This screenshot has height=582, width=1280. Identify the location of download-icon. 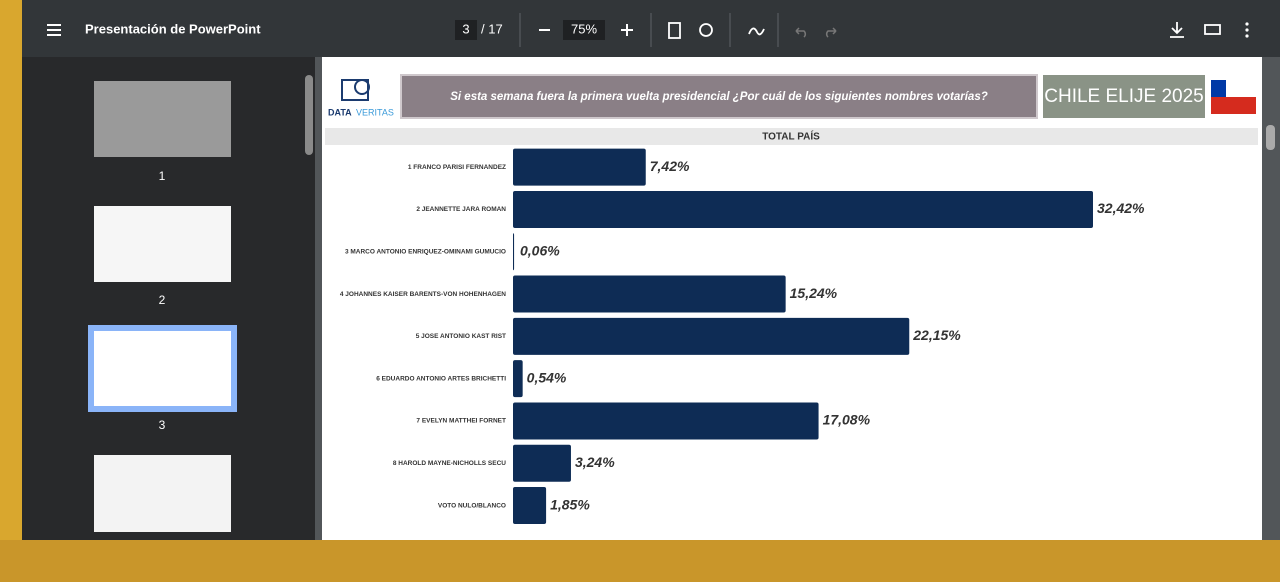
(1177, 30).